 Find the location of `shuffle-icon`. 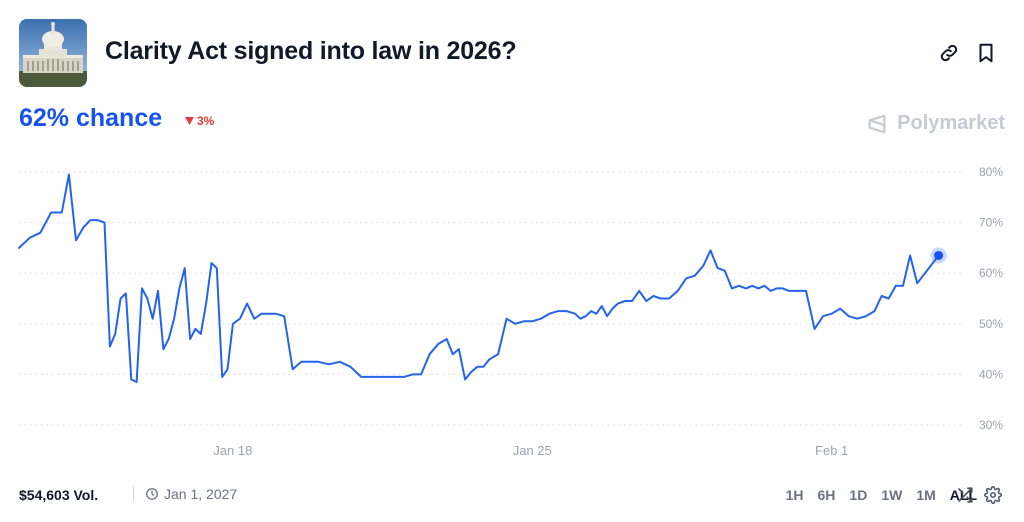

shuffle-icon is located at coordinates (965, 495).